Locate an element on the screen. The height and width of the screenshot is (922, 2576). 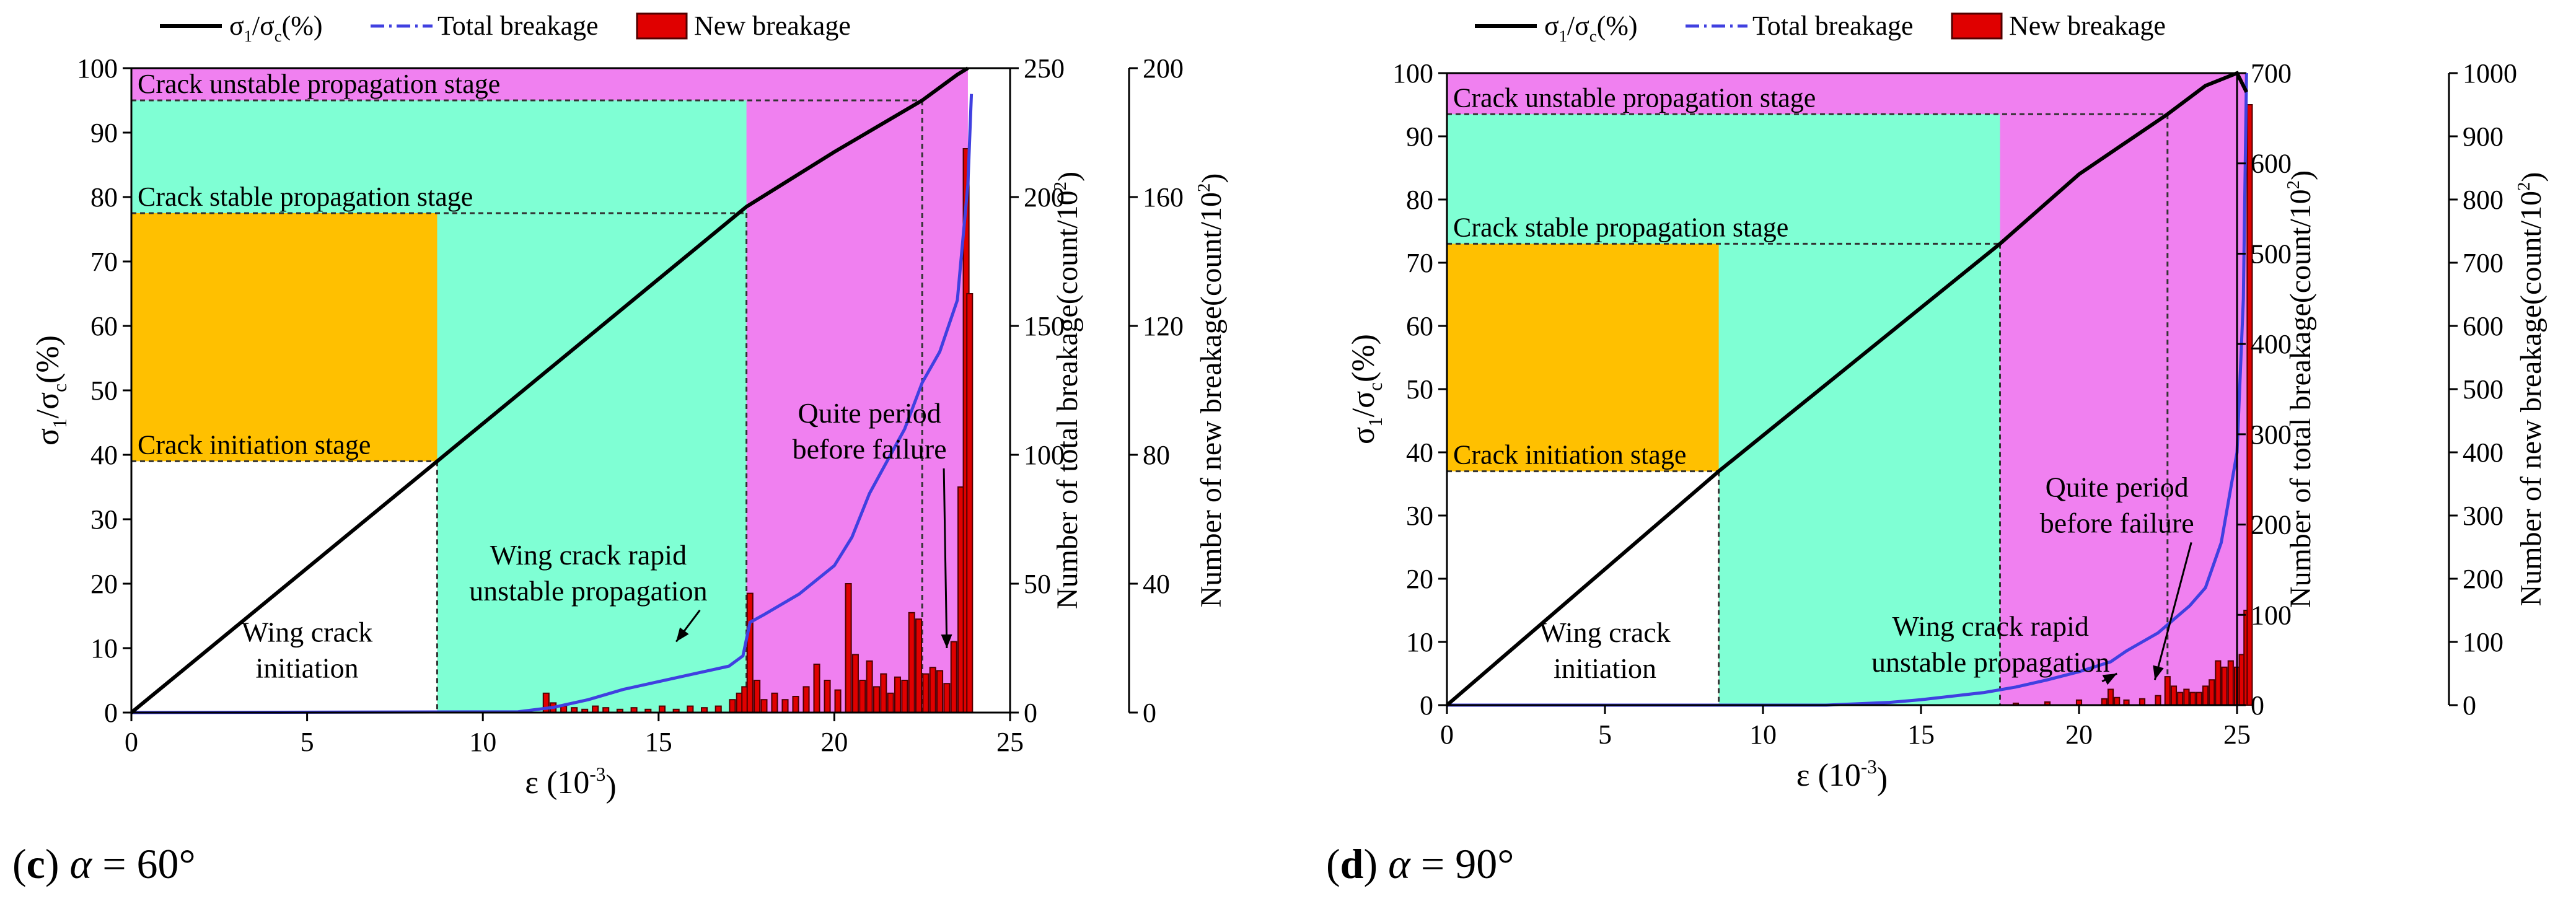
y3-tick-label: 100 is located at coordinates (2483, 642).